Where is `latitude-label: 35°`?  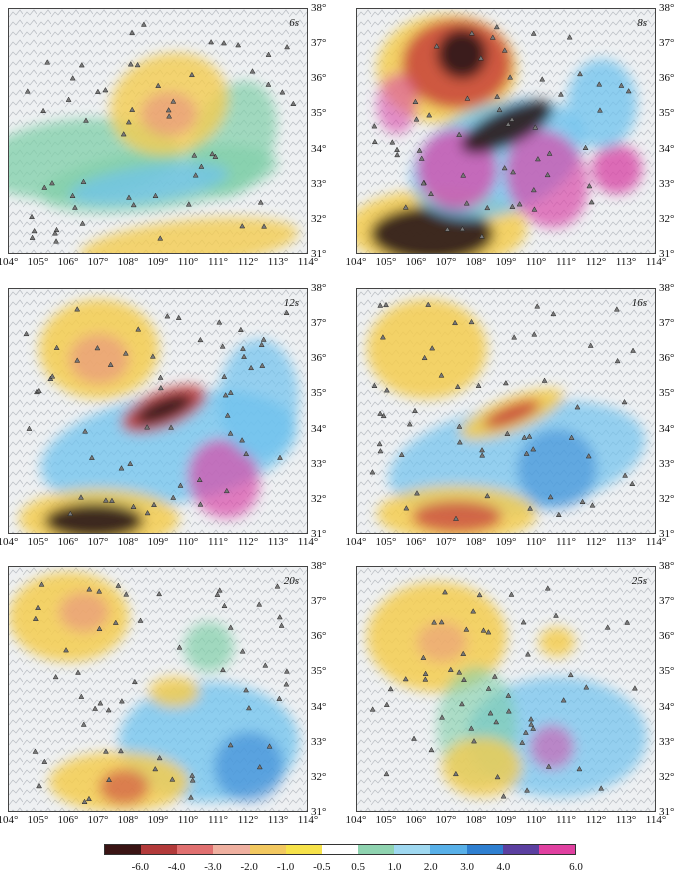 latitude-label: 35° is located at coordinates (319, 671).